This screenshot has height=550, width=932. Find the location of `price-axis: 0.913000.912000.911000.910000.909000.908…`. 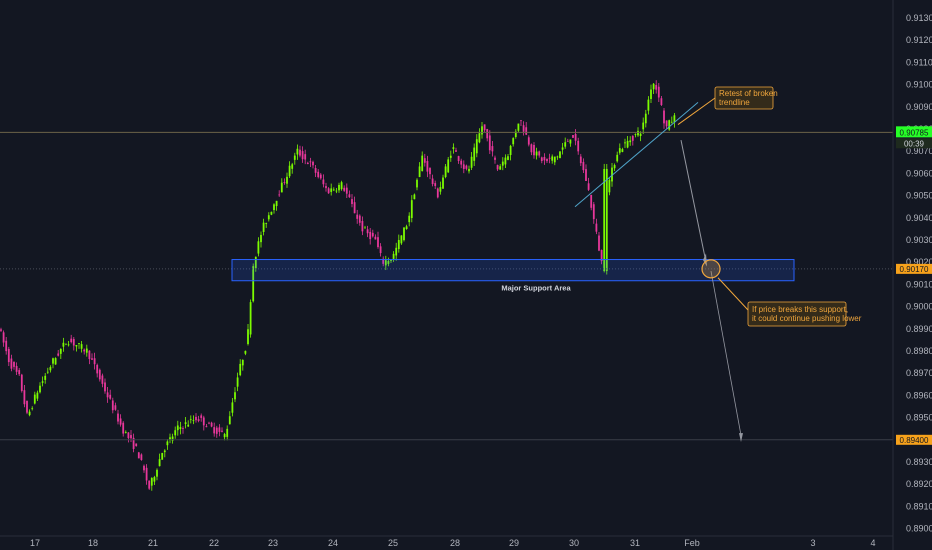

price-axis: 0.913000.912000.911000.910000.909000.908… is located at coordinates (912, 275).